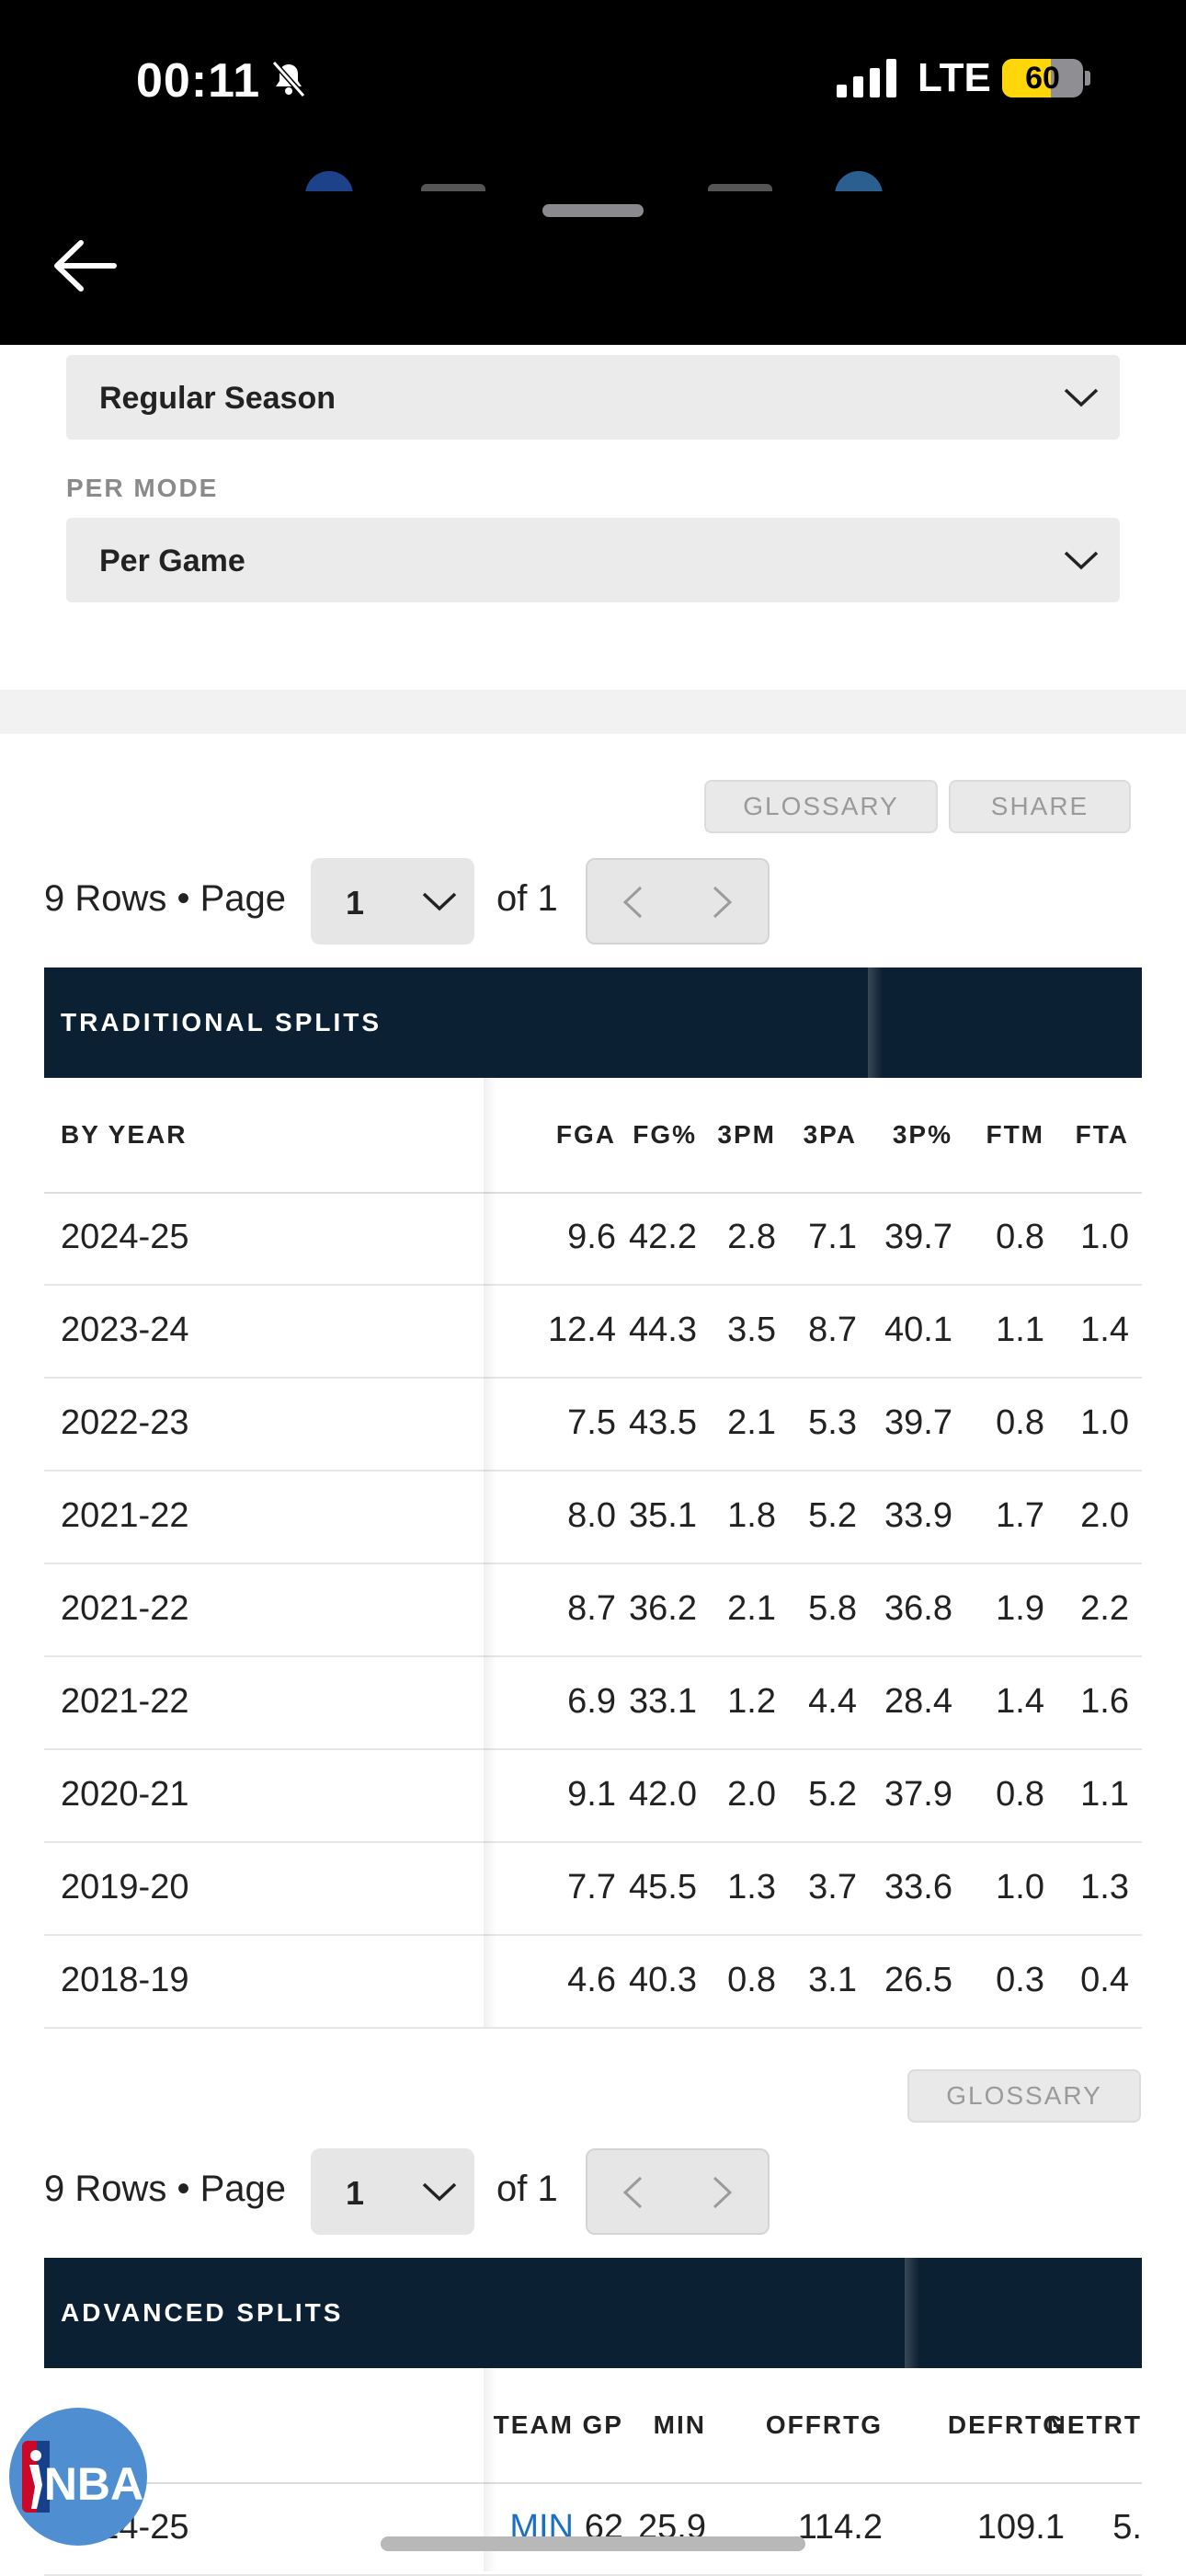 This screenshot has height=2576, width=1186. Describe the element at coordinates (663, 1608) in the screenshot. I see `table-cell: 36.2` at that location.